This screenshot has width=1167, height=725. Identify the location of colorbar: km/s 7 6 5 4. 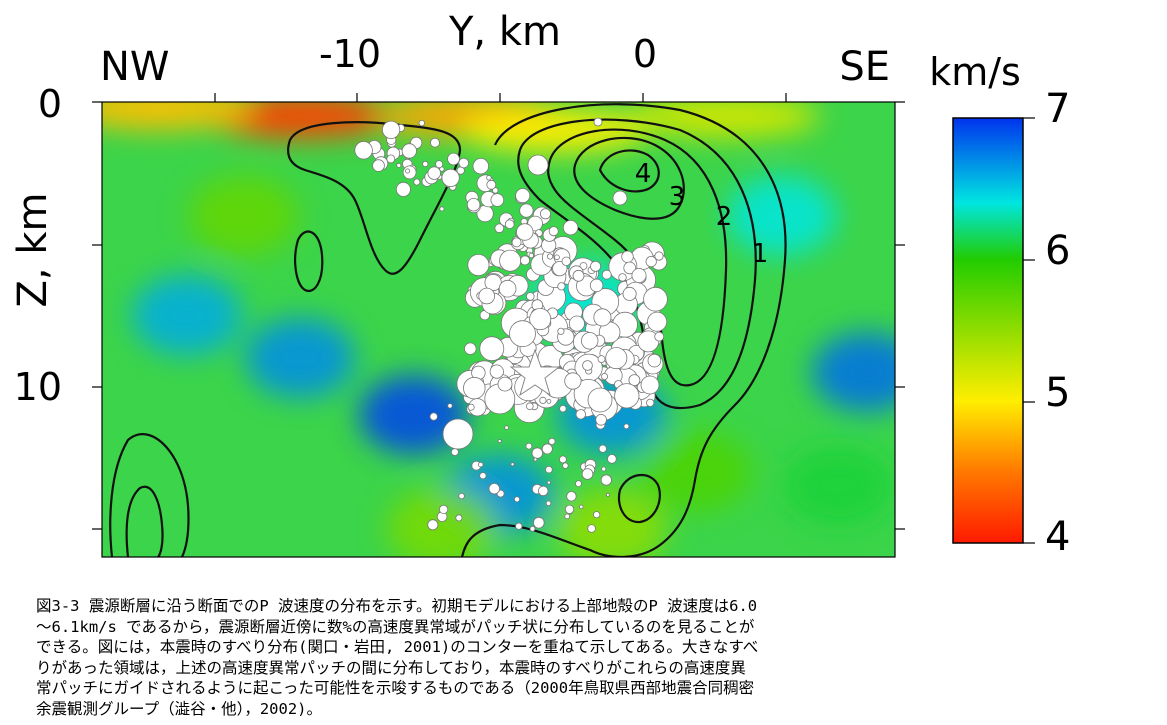
(999, 305).